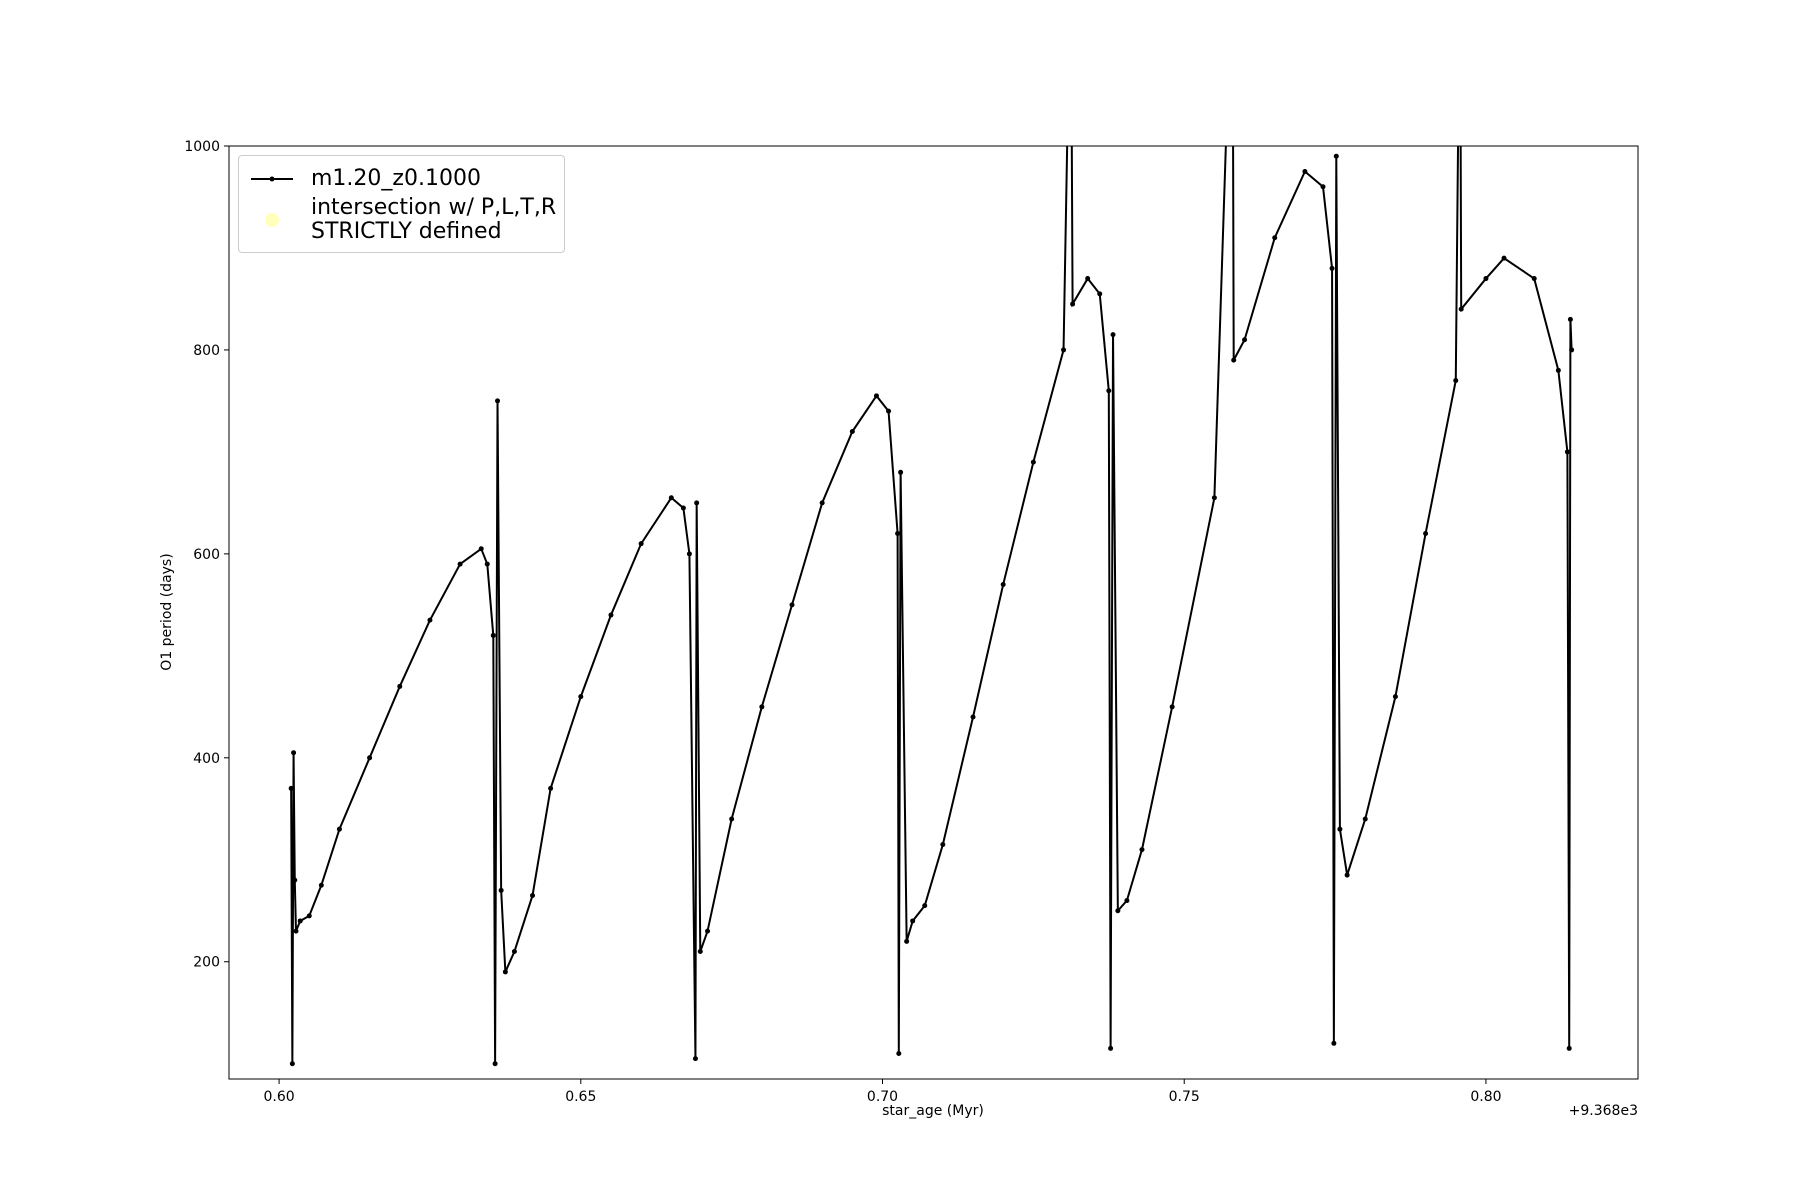 The width and height of the screenshot is (1800, 1200). What do you see at coordinates (882, 1097) in the screenshot?
I see `x-tick-label: 0.70` at bounding box center [882, 1097].